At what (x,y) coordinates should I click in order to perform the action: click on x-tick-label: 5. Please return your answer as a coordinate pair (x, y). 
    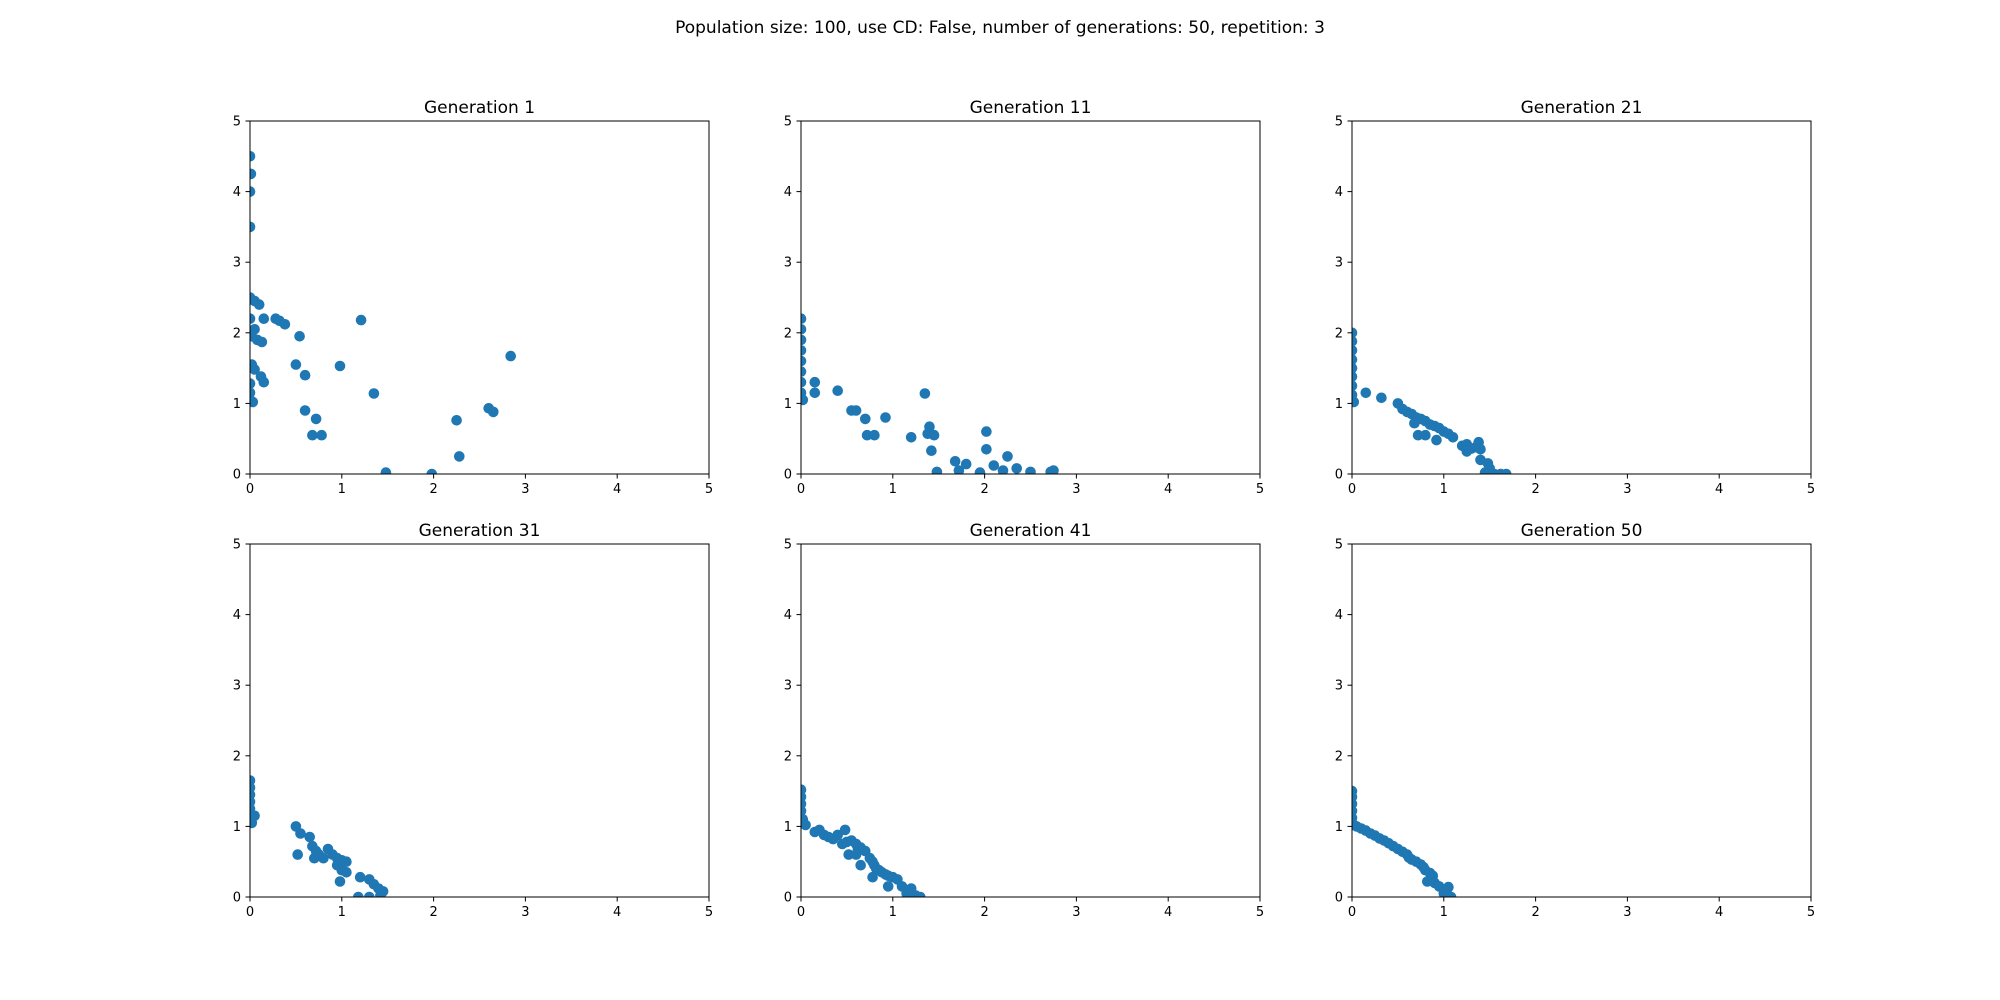
    Looking at the image, I should click on (1260, 912).